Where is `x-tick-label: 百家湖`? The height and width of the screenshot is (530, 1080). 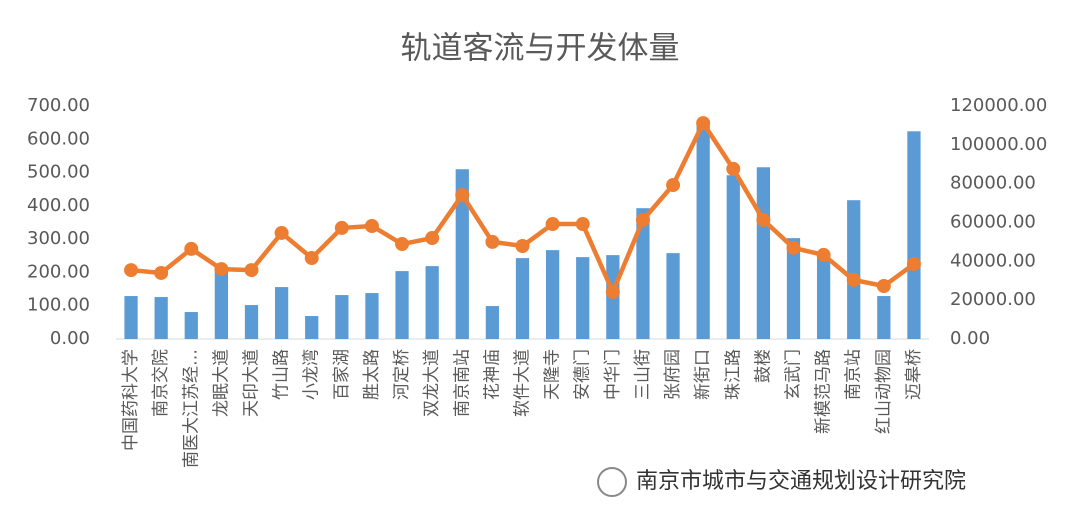
x-tick-label: 百家湖 is located at coordinates (342, 374).